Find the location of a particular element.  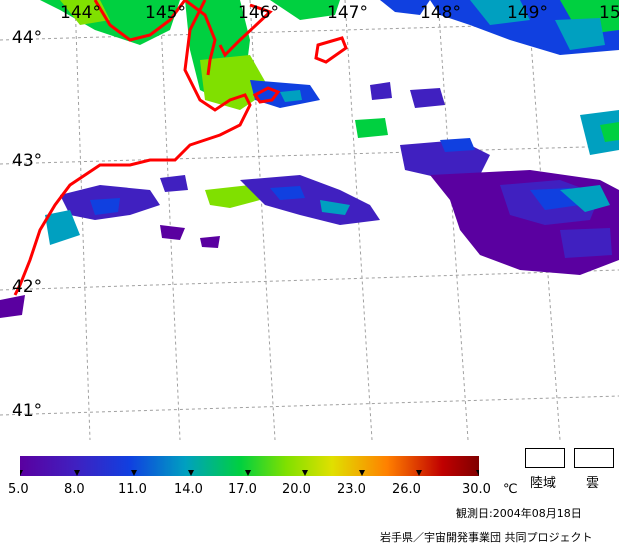

cloud-legend-label: 雲 is located at coordinates (593, 483).